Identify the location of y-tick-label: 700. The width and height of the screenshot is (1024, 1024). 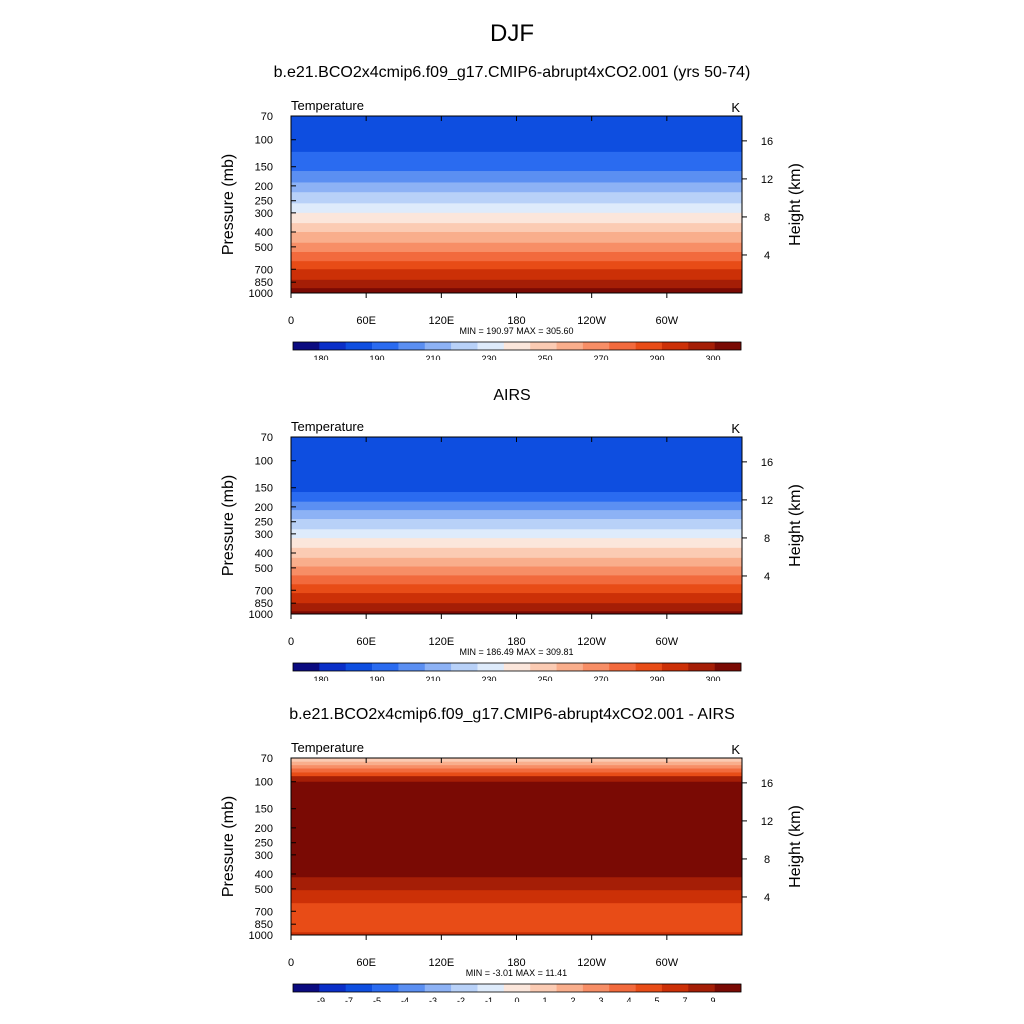
(264, 912).